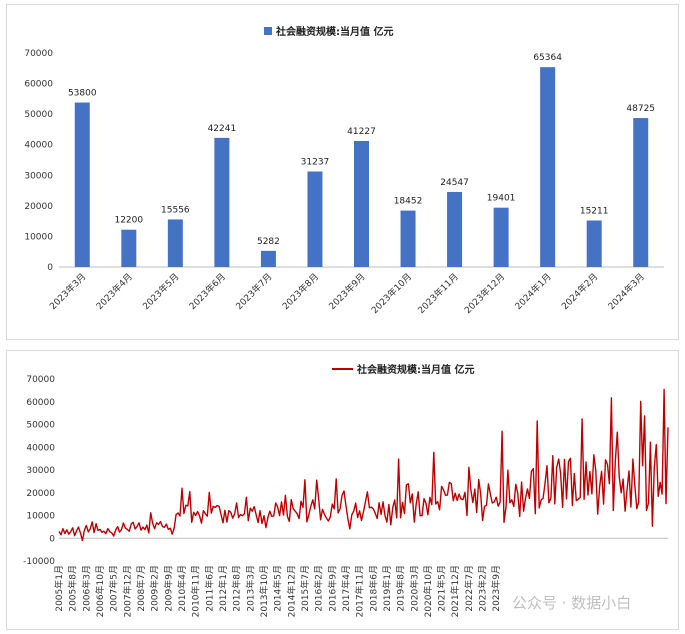 This screenshot has height=634, width=685. I want to click on data-label: 12200, so click(128, 221).